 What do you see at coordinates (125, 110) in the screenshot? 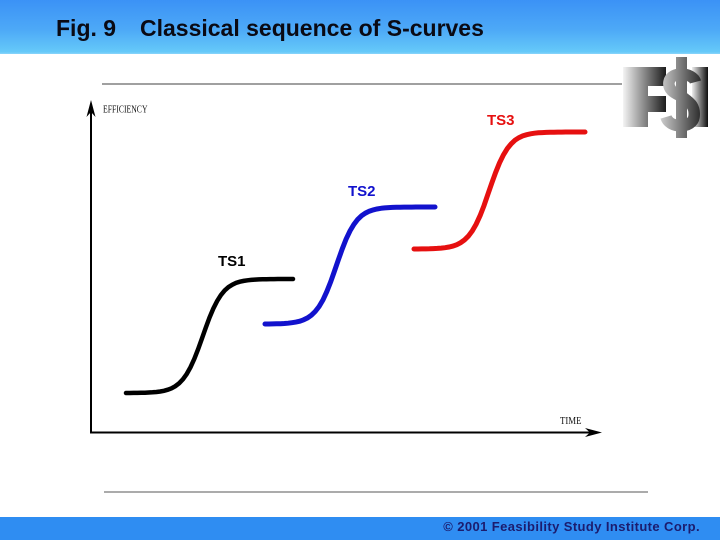
I see `svg-text: EFFICIENCY` at bounding box center [125, 110].